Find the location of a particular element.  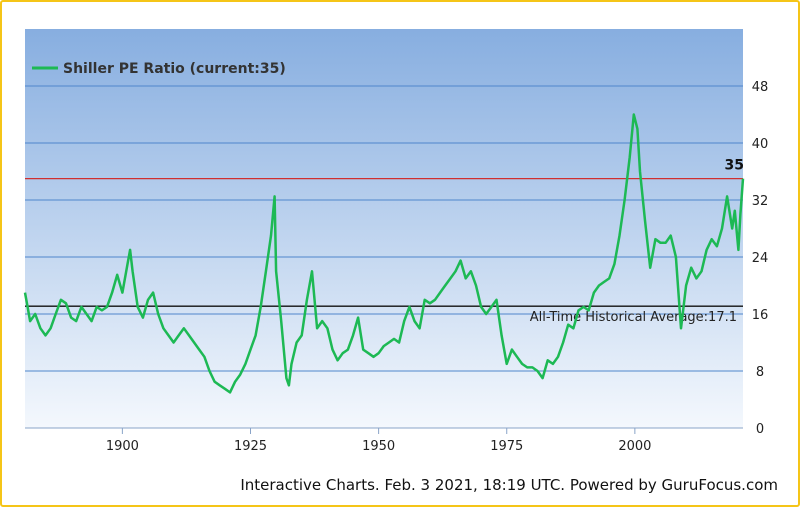

x-tick-label: 1950 is located at coordinates (378, 446).